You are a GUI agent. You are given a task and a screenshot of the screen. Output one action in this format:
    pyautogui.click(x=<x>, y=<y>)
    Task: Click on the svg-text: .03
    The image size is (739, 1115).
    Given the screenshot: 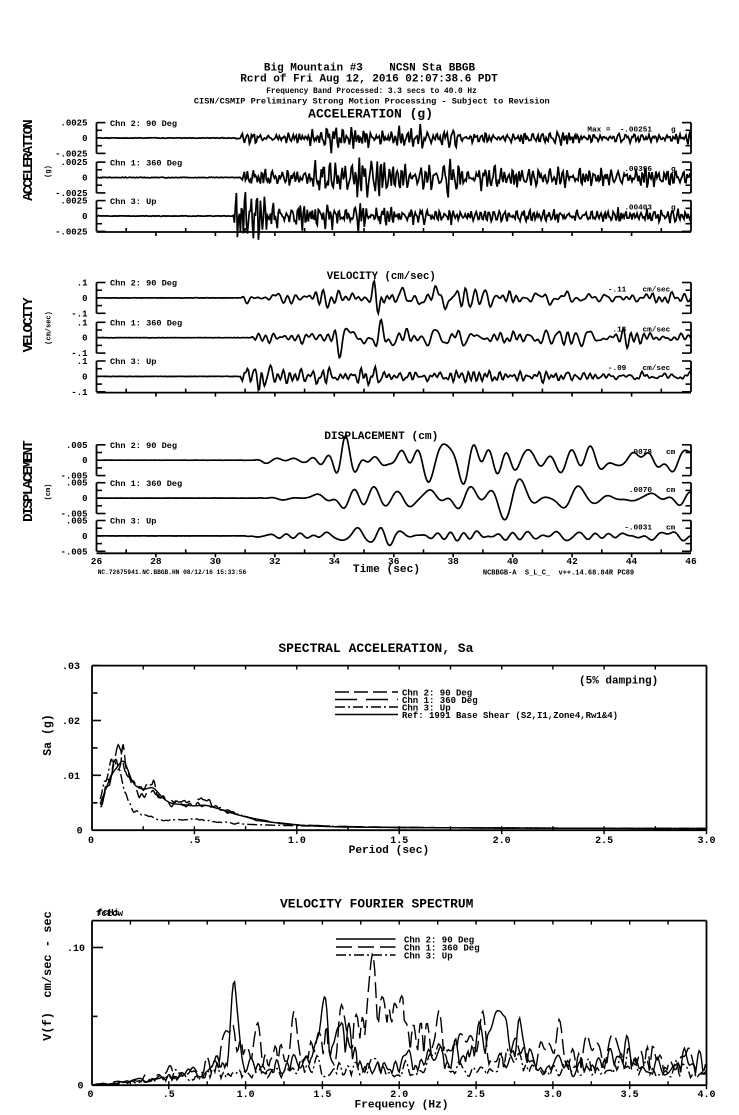 What is the action you would take?
    pyautogui.click(x=71, y=667)
    